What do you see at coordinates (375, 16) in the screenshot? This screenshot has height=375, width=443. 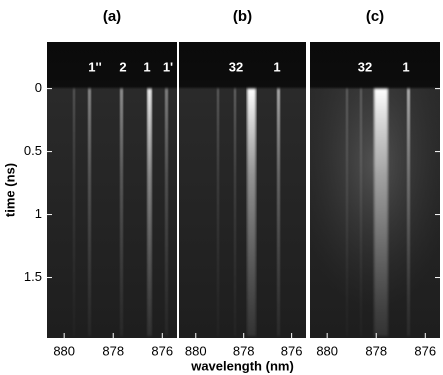 I see `panel-title: (c)` at bounding box center [375, 16].